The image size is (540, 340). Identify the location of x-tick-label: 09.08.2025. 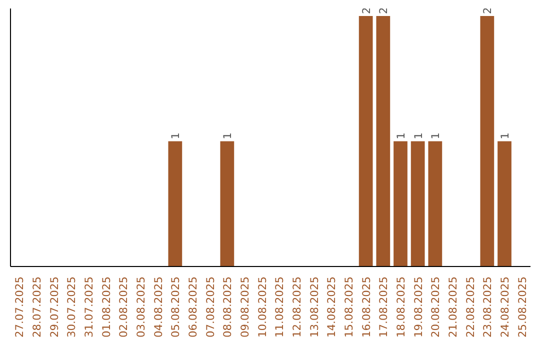
(245, 307).